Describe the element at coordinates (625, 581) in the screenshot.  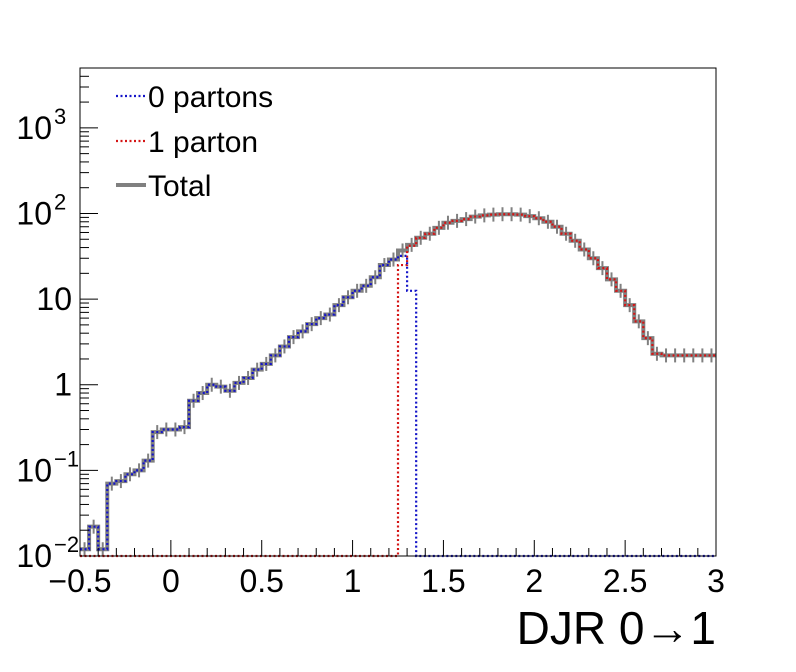
I see `x-tick-label: 2.5` at that location.